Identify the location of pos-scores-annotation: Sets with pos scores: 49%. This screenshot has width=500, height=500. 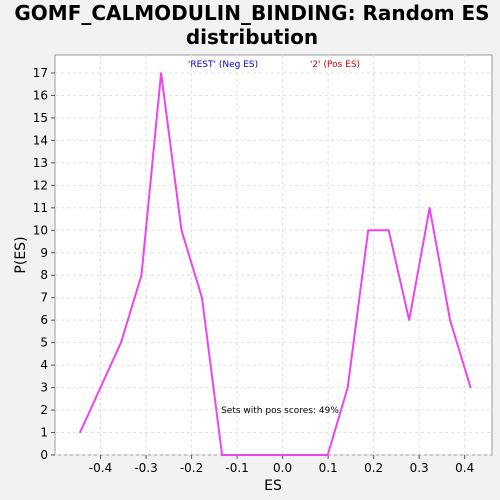
(280, 411).